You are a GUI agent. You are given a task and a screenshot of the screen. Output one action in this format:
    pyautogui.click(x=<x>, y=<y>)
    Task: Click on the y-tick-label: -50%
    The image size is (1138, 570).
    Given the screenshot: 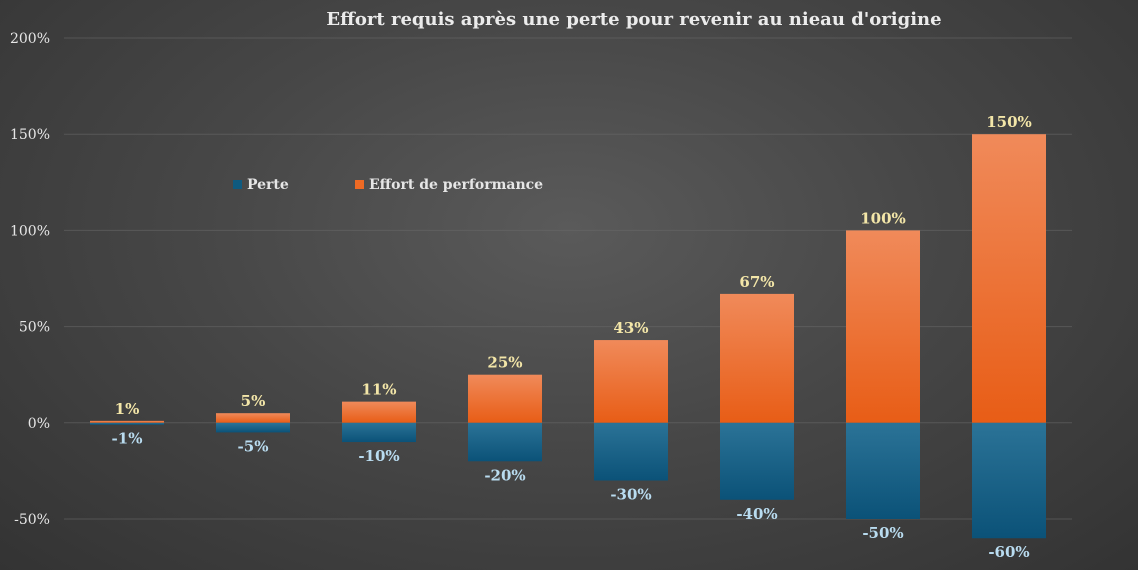 What is the action you would take?
    pyautogui.click(x=32, y=520)
    